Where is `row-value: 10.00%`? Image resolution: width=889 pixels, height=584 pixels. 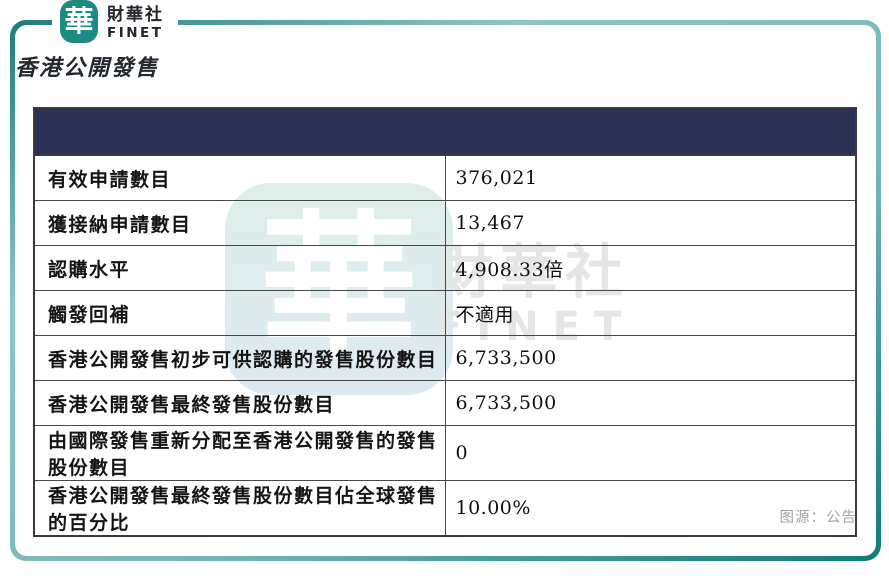
row-value: 10.00% is located at coordinates (650, 508).